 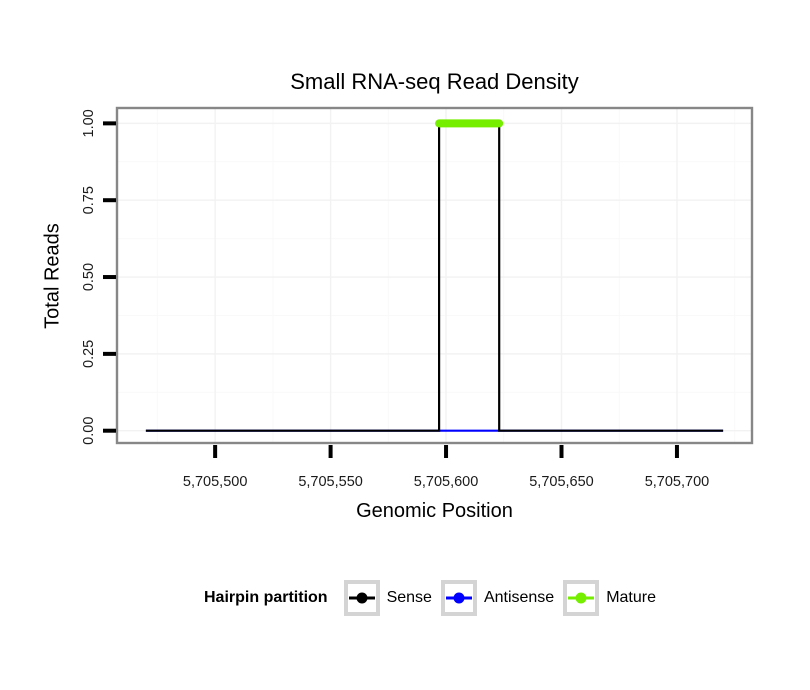 What do you see at coordinates (519, 597) in the screenshot?
I see `legend-entry-label: Antisense` at bounding box center [519, 597].